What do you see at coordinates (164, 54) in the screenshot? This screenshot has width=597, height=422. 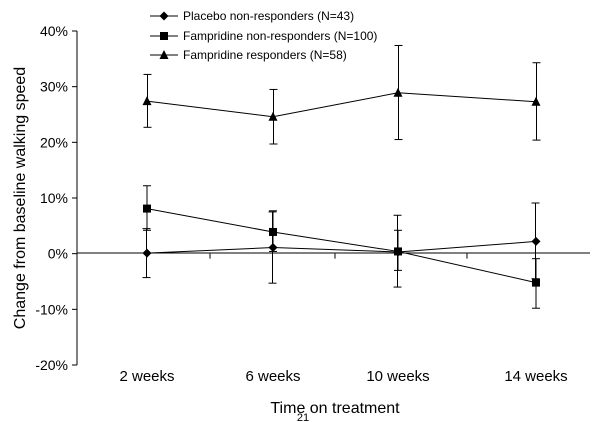 I see `legend-triangle-marker` at bounding box center [164, 54].